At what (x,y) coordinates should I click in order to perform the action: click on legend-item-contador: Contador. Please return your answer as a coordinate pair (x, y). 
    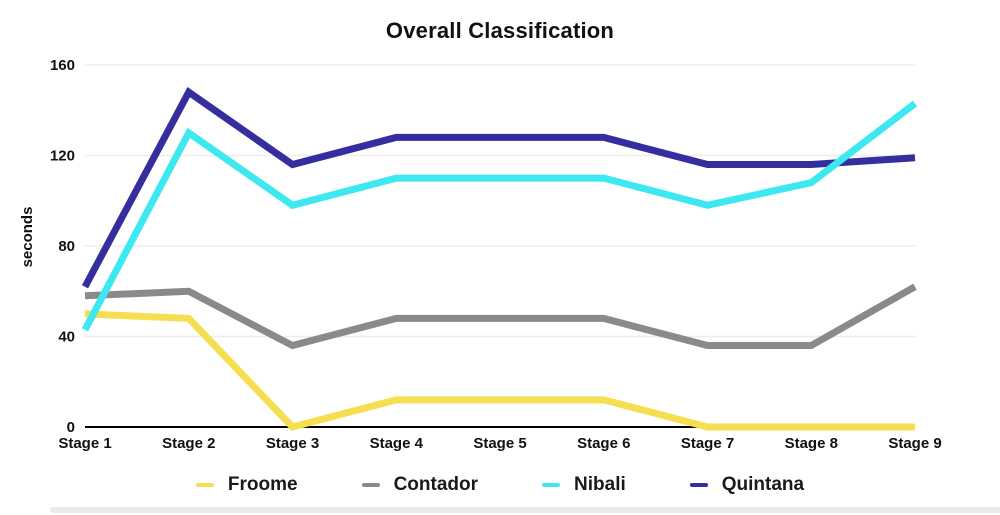
    Looking at the image, I should click on (420, 485).